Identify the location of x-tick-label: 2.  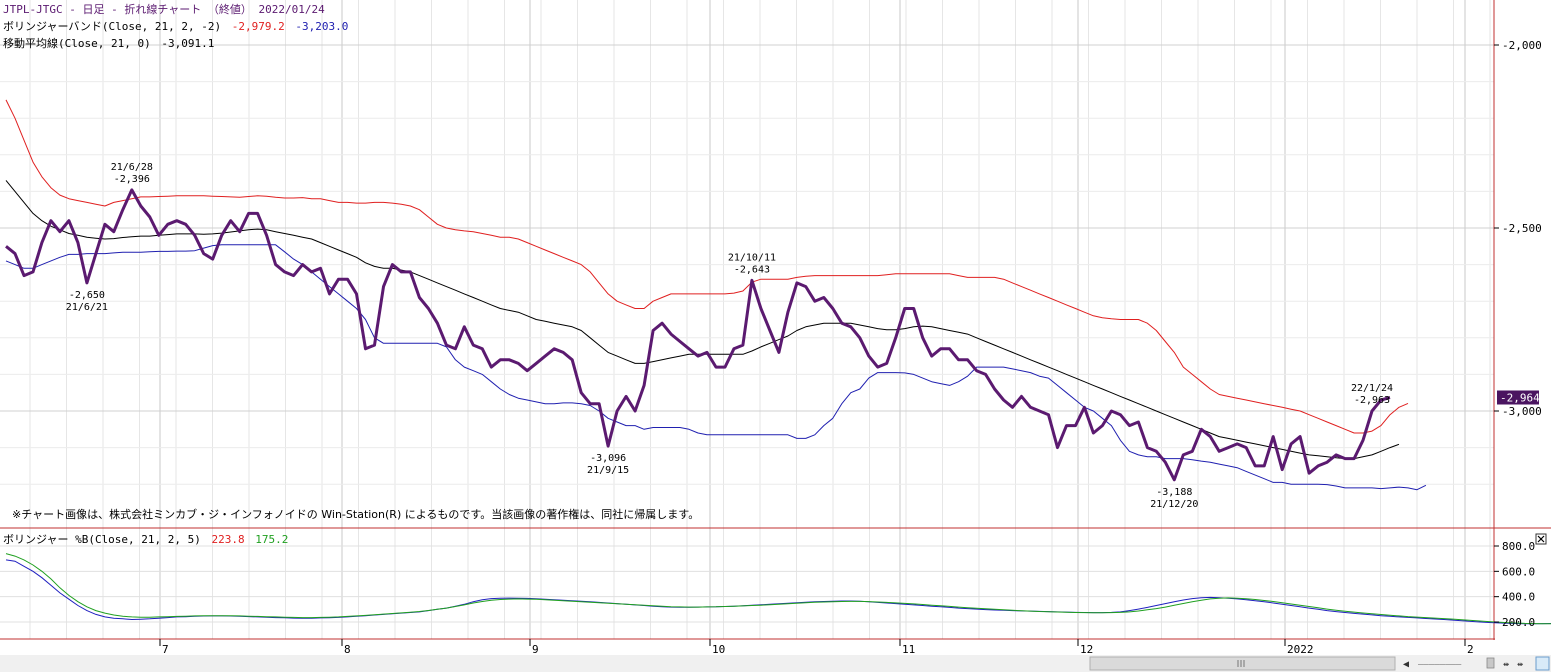
(1470, 649).